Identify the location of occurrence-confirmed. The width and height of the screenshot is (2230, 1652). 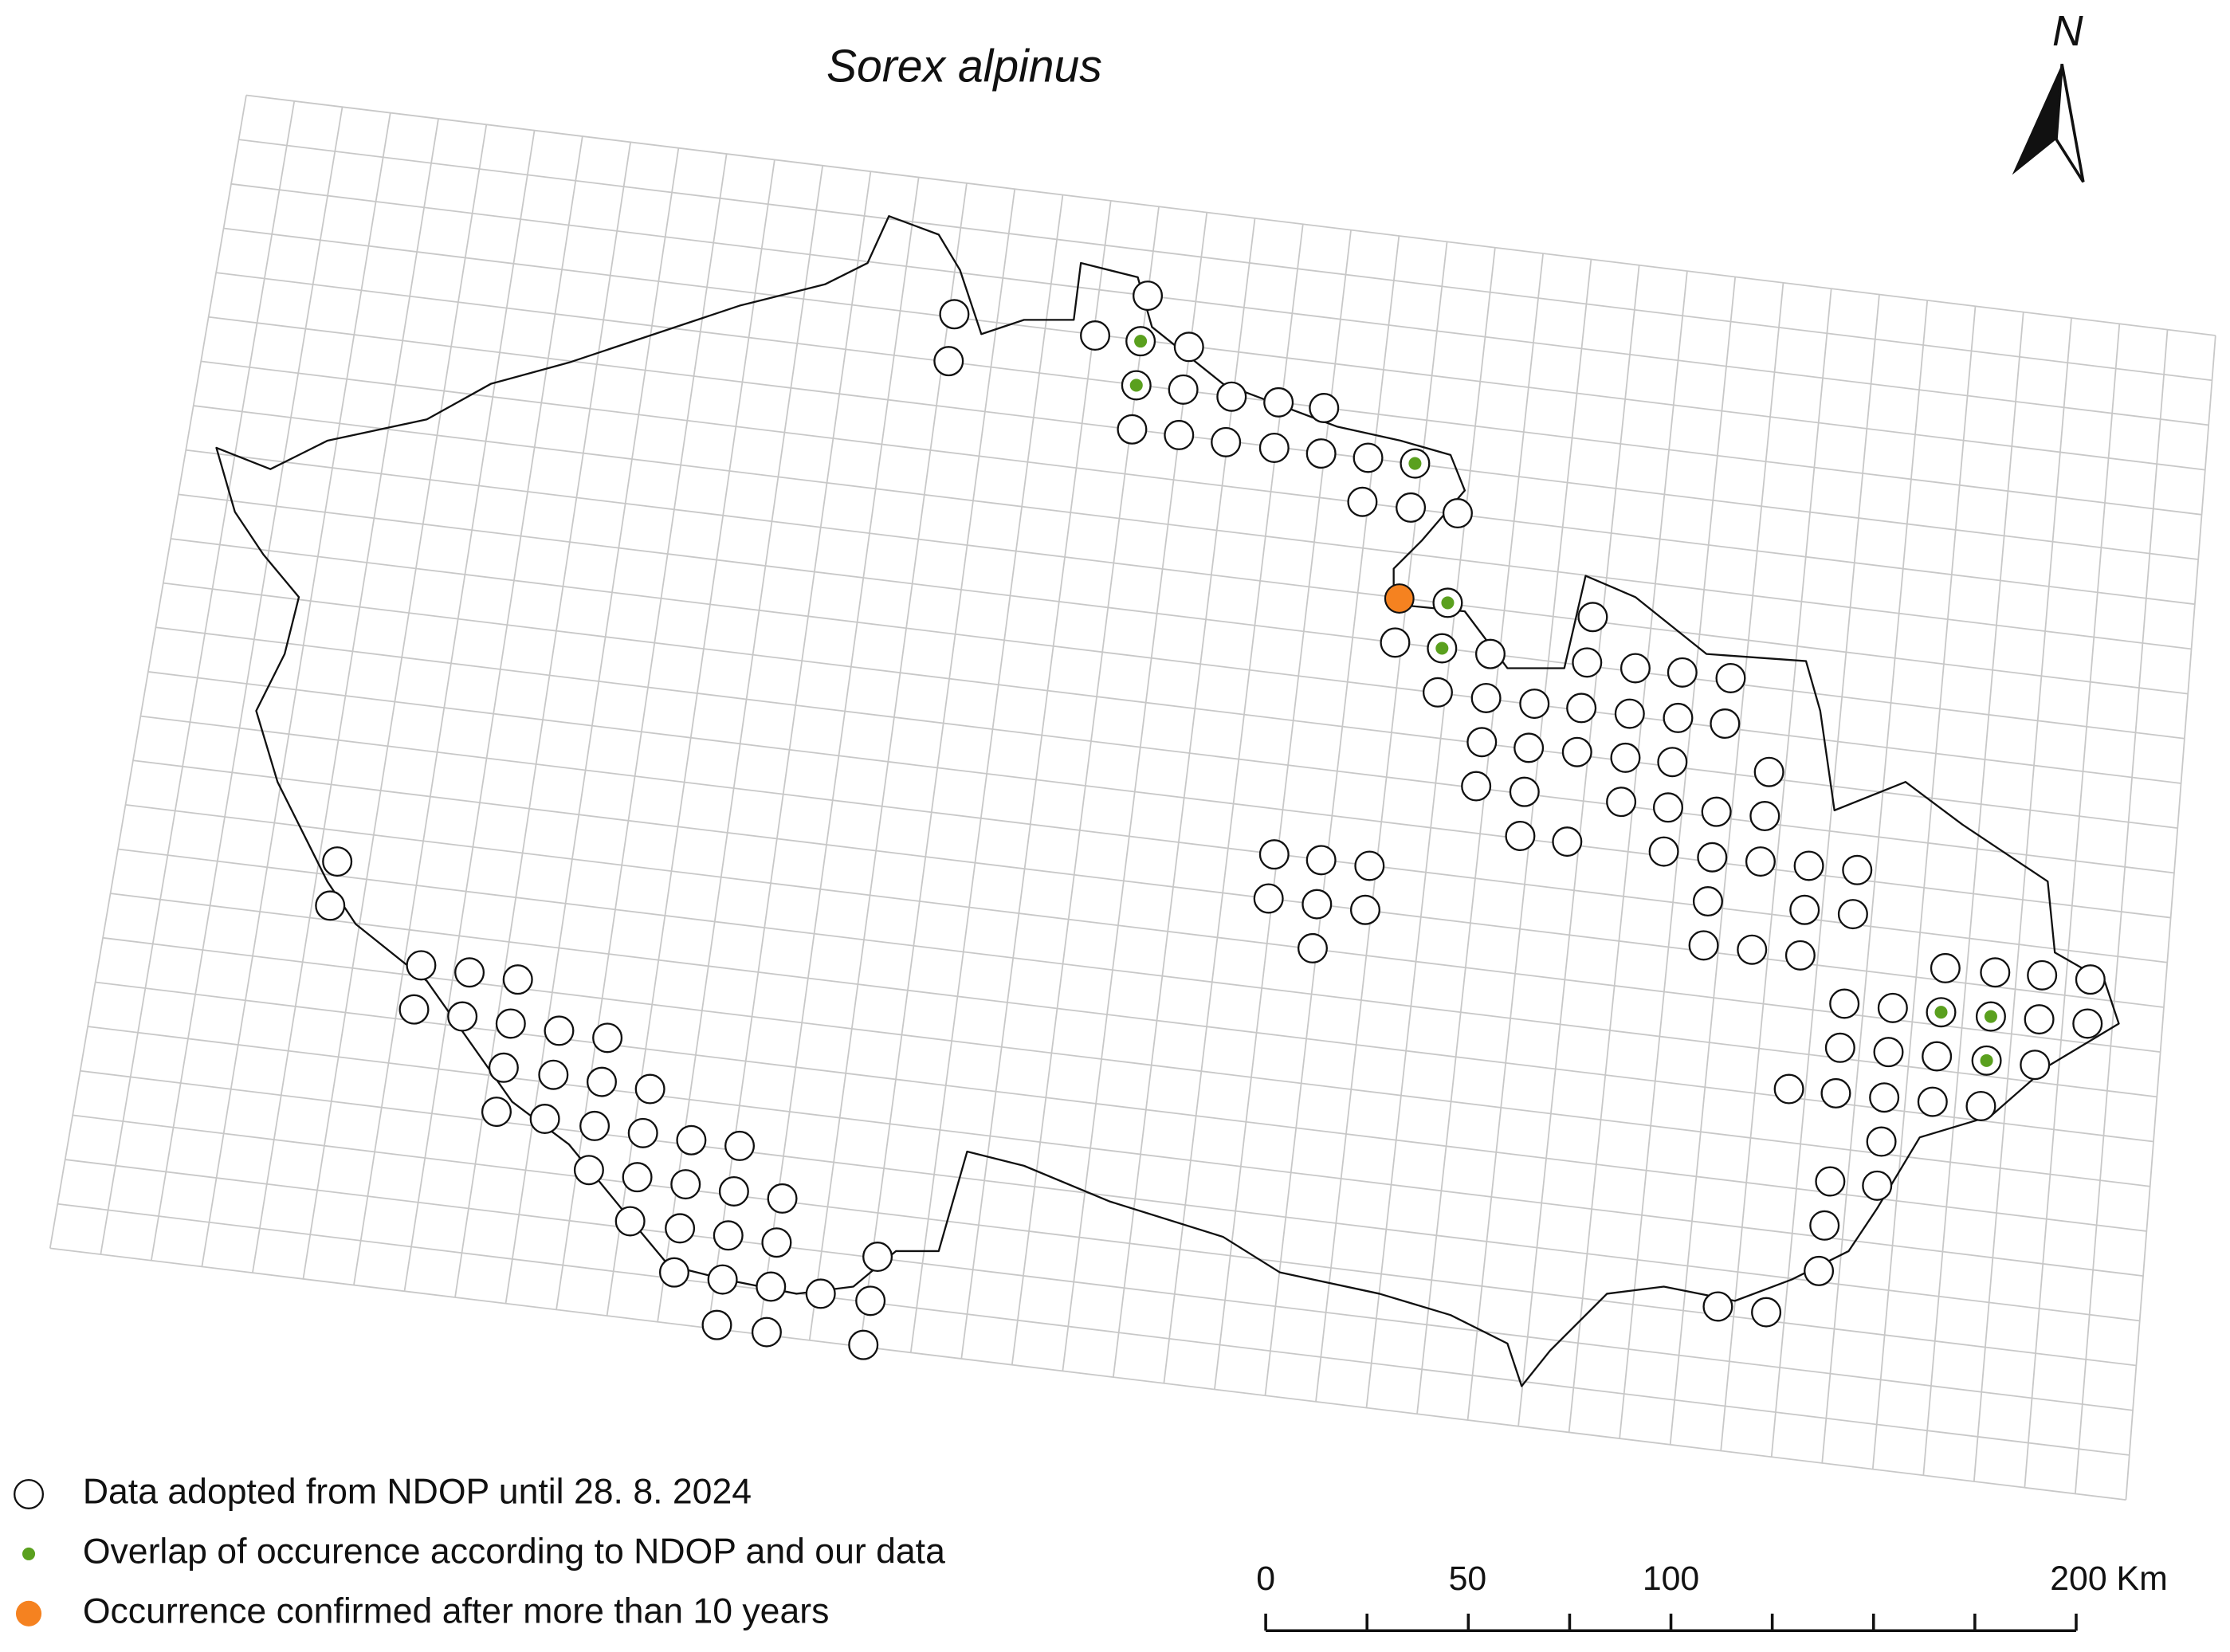
(1399, 598).